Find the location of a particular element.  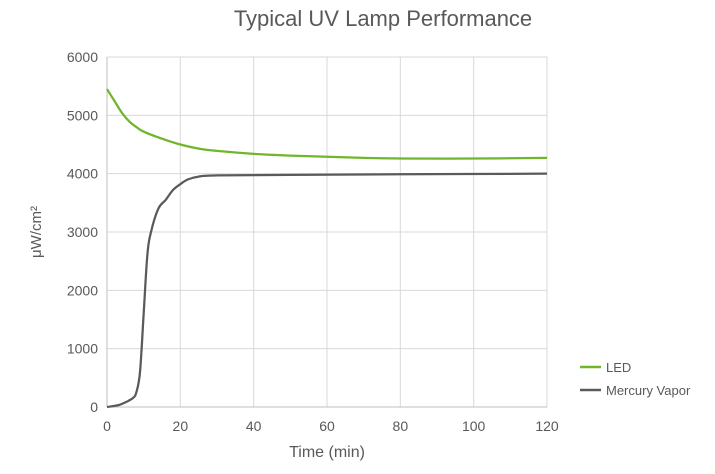

y-tick-label: 0 is located at coordinates (94, 407).